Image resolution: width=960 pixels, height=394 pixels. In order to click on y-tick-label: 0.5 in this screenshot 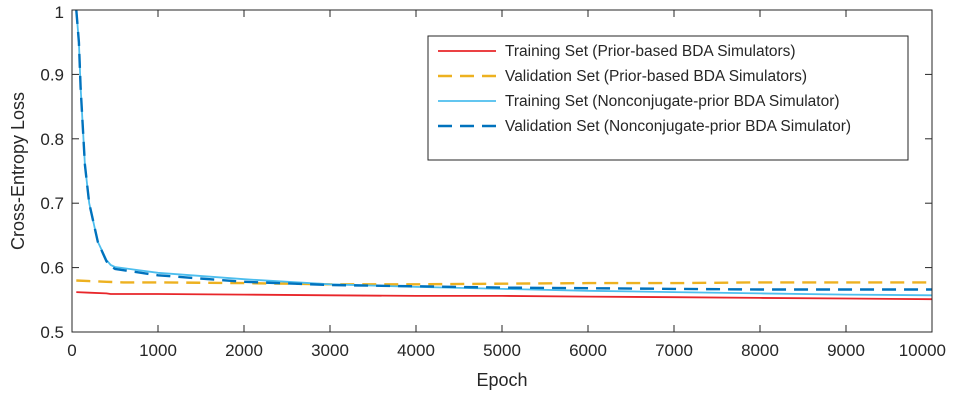, I will do `click(52, 332)`.